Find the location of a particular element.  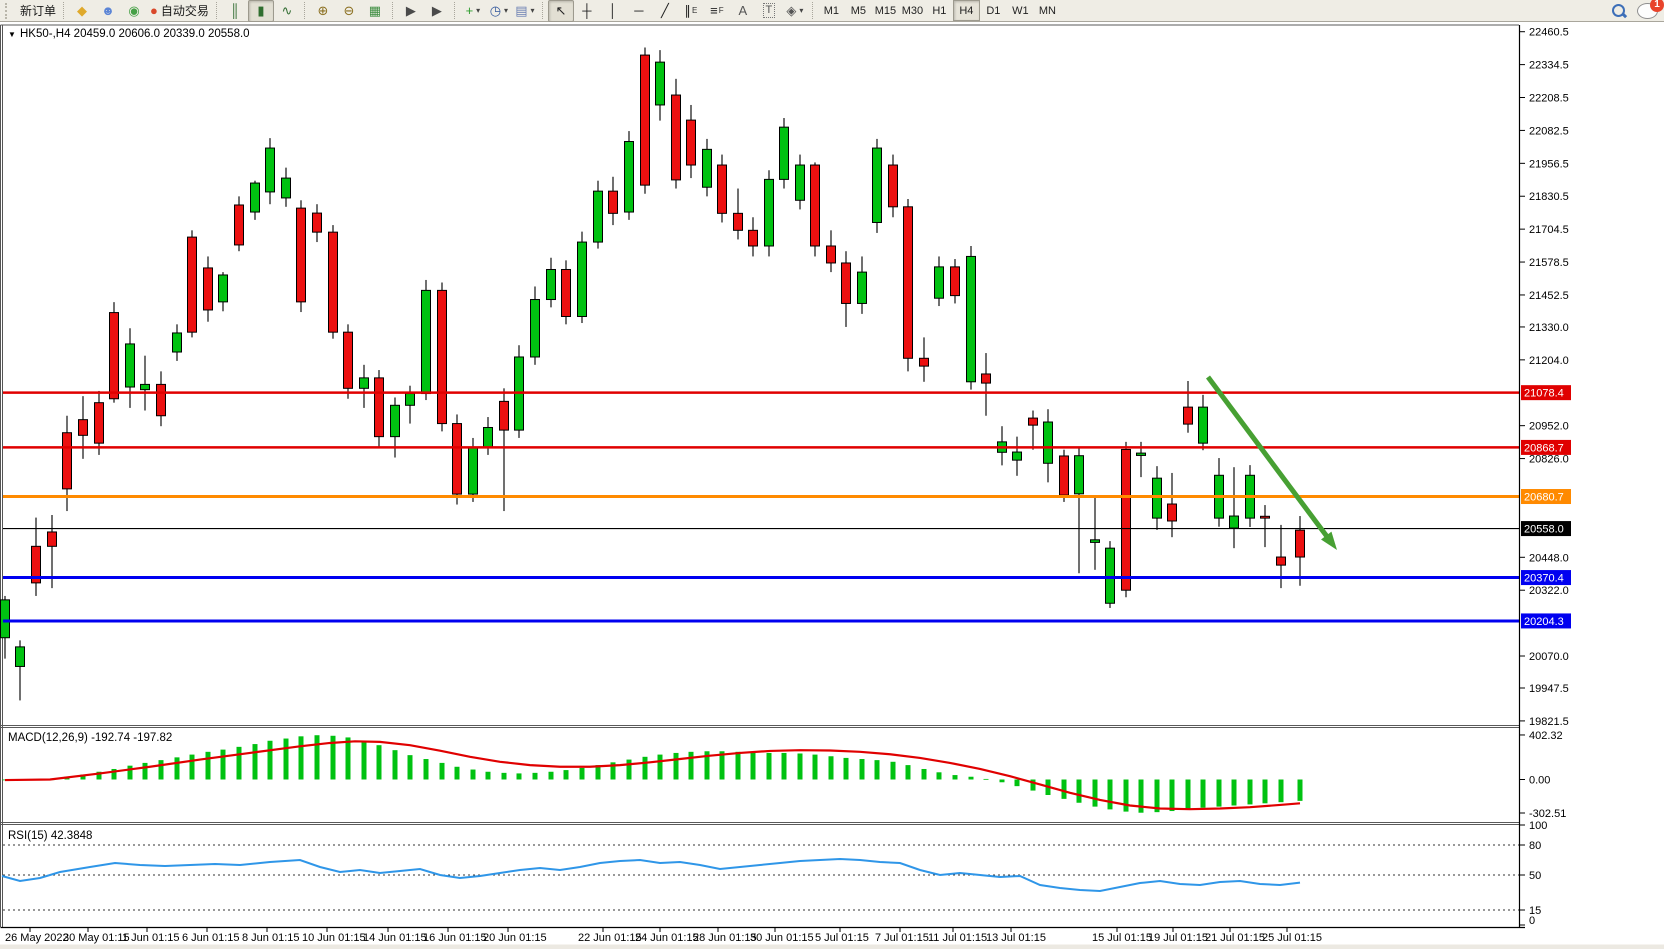

new-order-button: 新订单 is located at coordinates (36, 11).